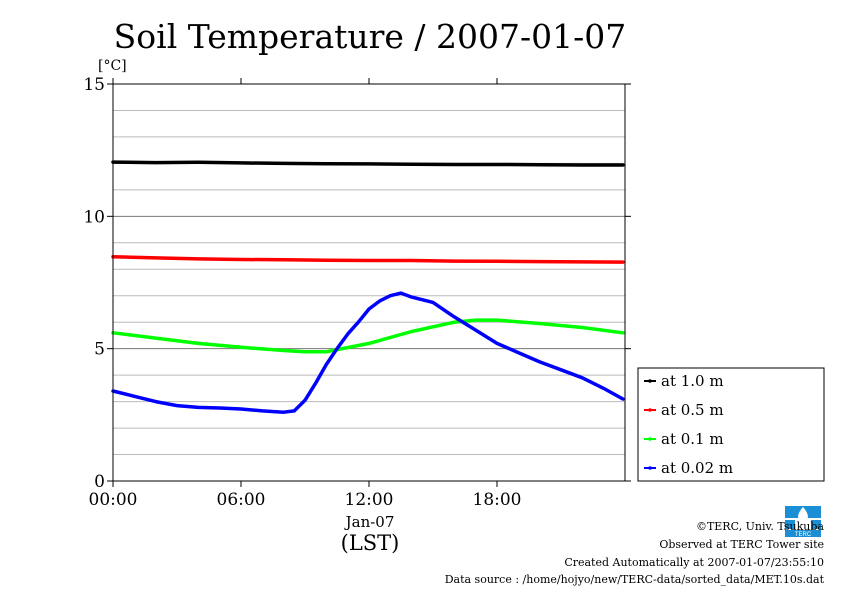 The height and width of the screenshot is (595, 842). I want to click on legend-label: at 0.02 m, so click(697, 468).